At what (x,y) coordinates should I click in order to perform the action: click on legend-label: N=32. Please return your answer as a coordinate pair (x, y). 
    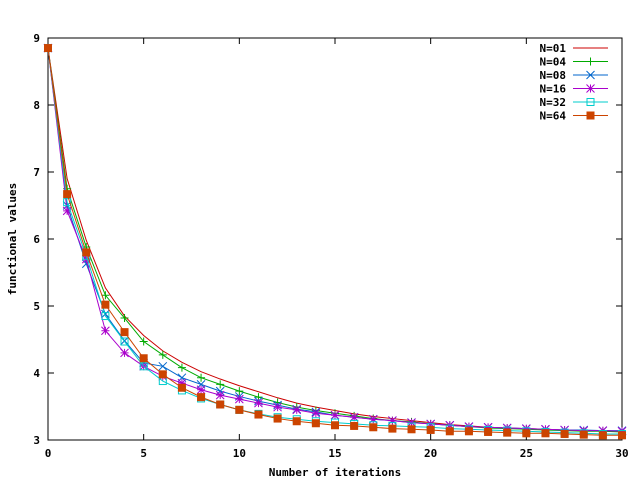
    Looking at the image, I should click on (553, 102).